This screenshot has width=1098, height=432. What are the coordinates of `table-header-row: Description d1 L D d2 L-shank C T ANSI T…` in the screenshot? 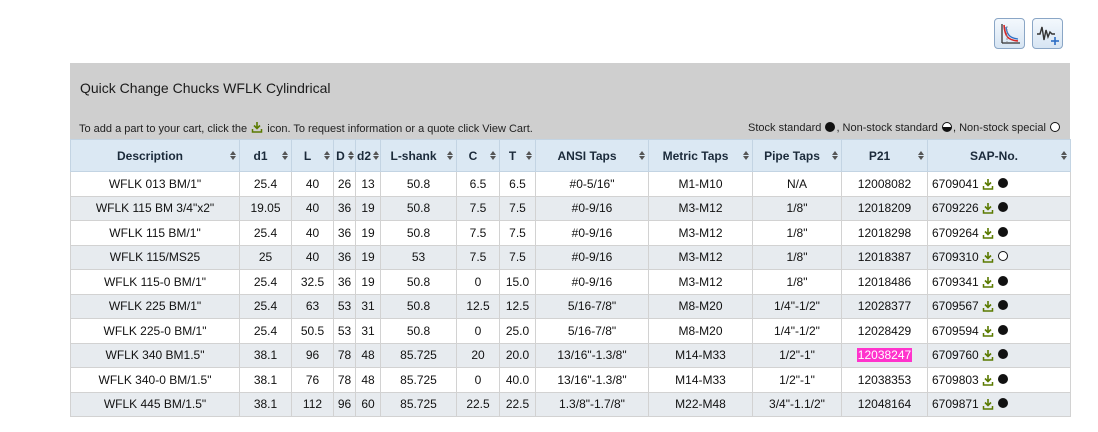 It's located at (570, 155).